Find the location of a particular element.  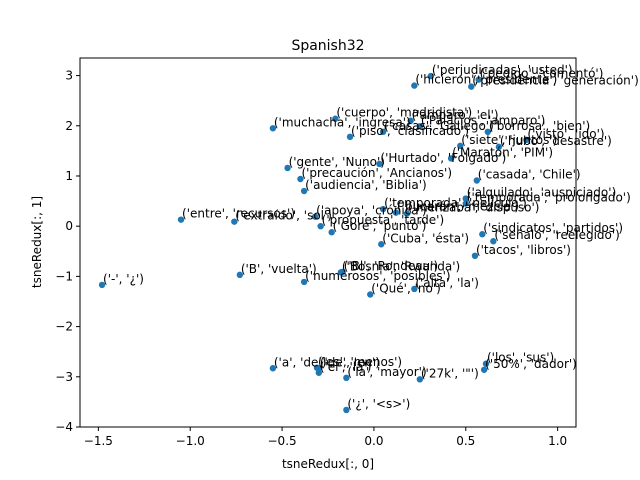

chart-title: Spanish32 is located at coordinates (327, 46).